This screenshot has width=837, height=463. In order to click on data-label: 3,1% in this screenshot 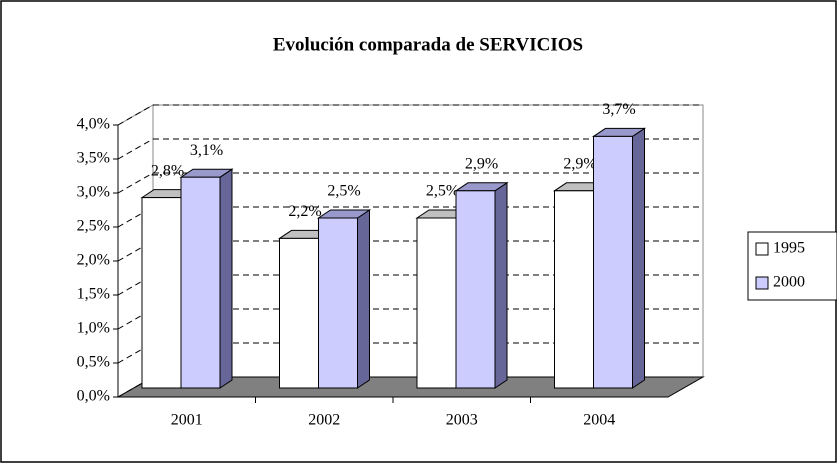, I will do `click(206, 150)`.